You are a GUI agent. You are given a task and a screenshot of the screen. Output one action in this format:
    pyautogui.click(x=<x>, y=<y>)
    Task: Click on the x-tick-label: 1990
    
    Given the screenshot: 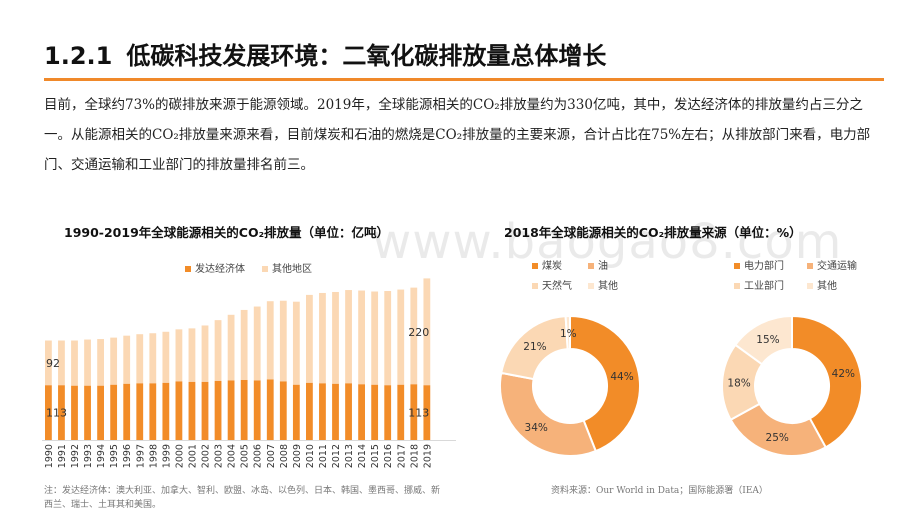 What is the action you would take?
    pyautogui.click(x=49, y=456)
    